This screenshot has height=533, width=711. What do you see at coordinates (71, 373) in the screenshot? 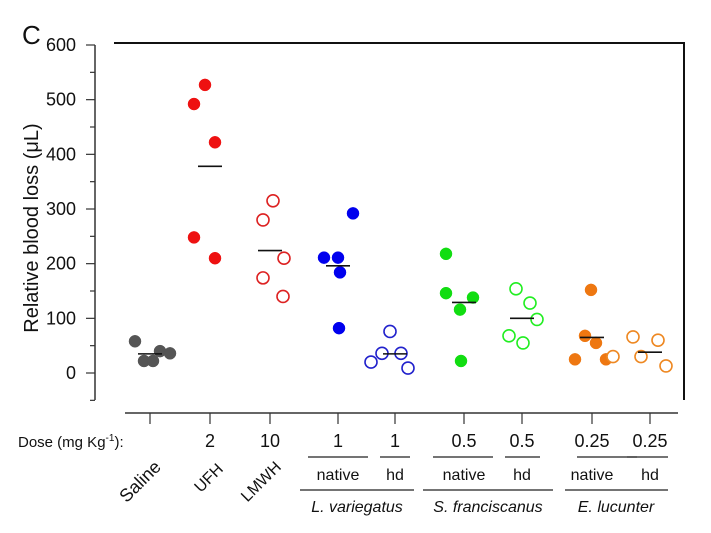
I see `y-tick-label: 0` at bounding box center [71, 373].